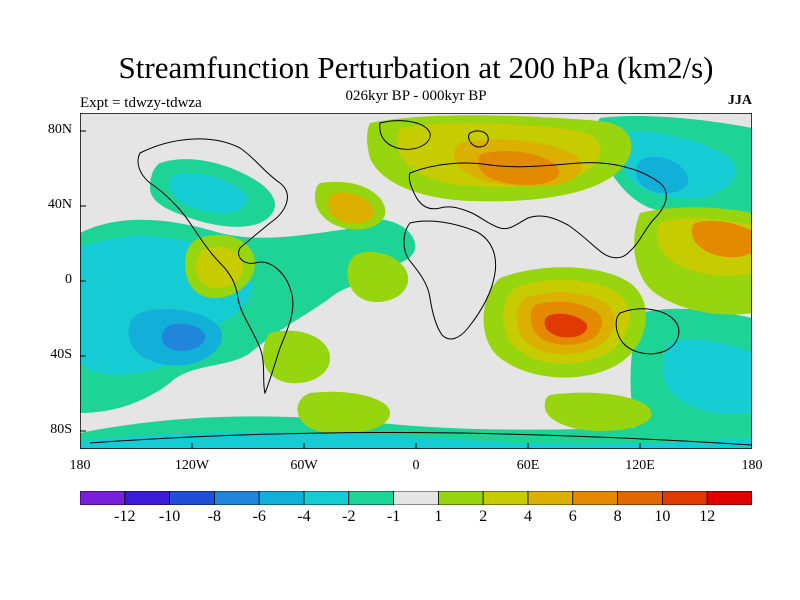  I want to click on lon-label-0: 0, so click(416, 465).